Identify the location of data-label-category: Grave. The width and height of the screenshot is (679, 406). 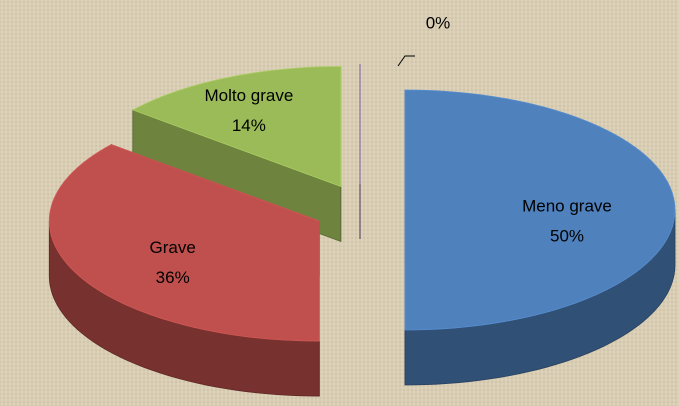
(173, 247).